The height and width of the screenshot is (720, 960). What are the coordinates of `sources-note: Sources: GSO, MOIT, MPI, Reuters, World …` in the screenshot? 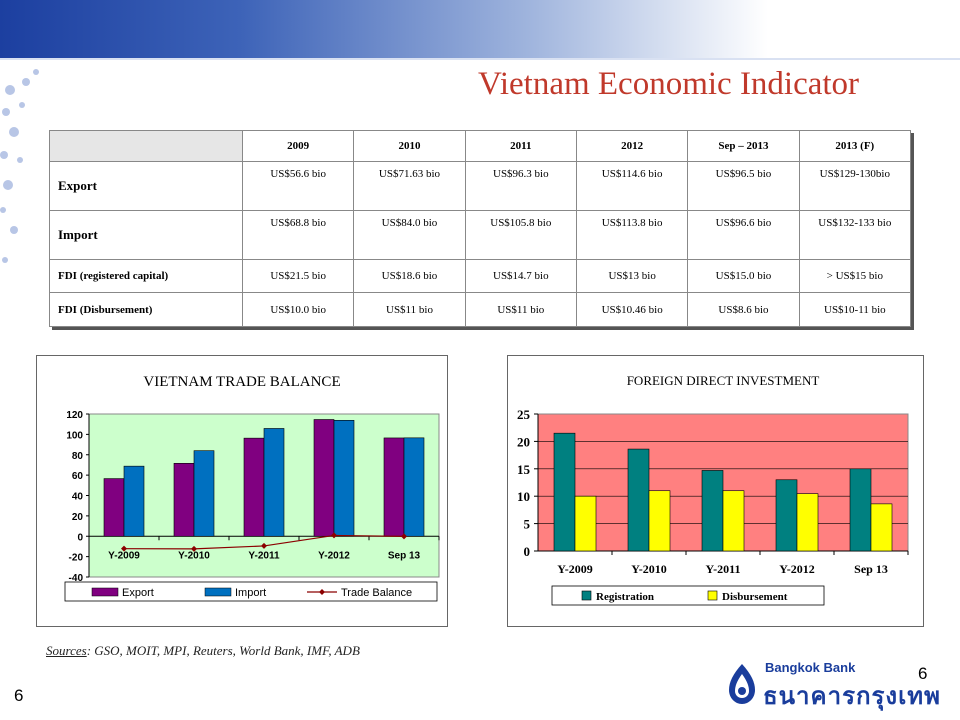 It's located at (203, 651).